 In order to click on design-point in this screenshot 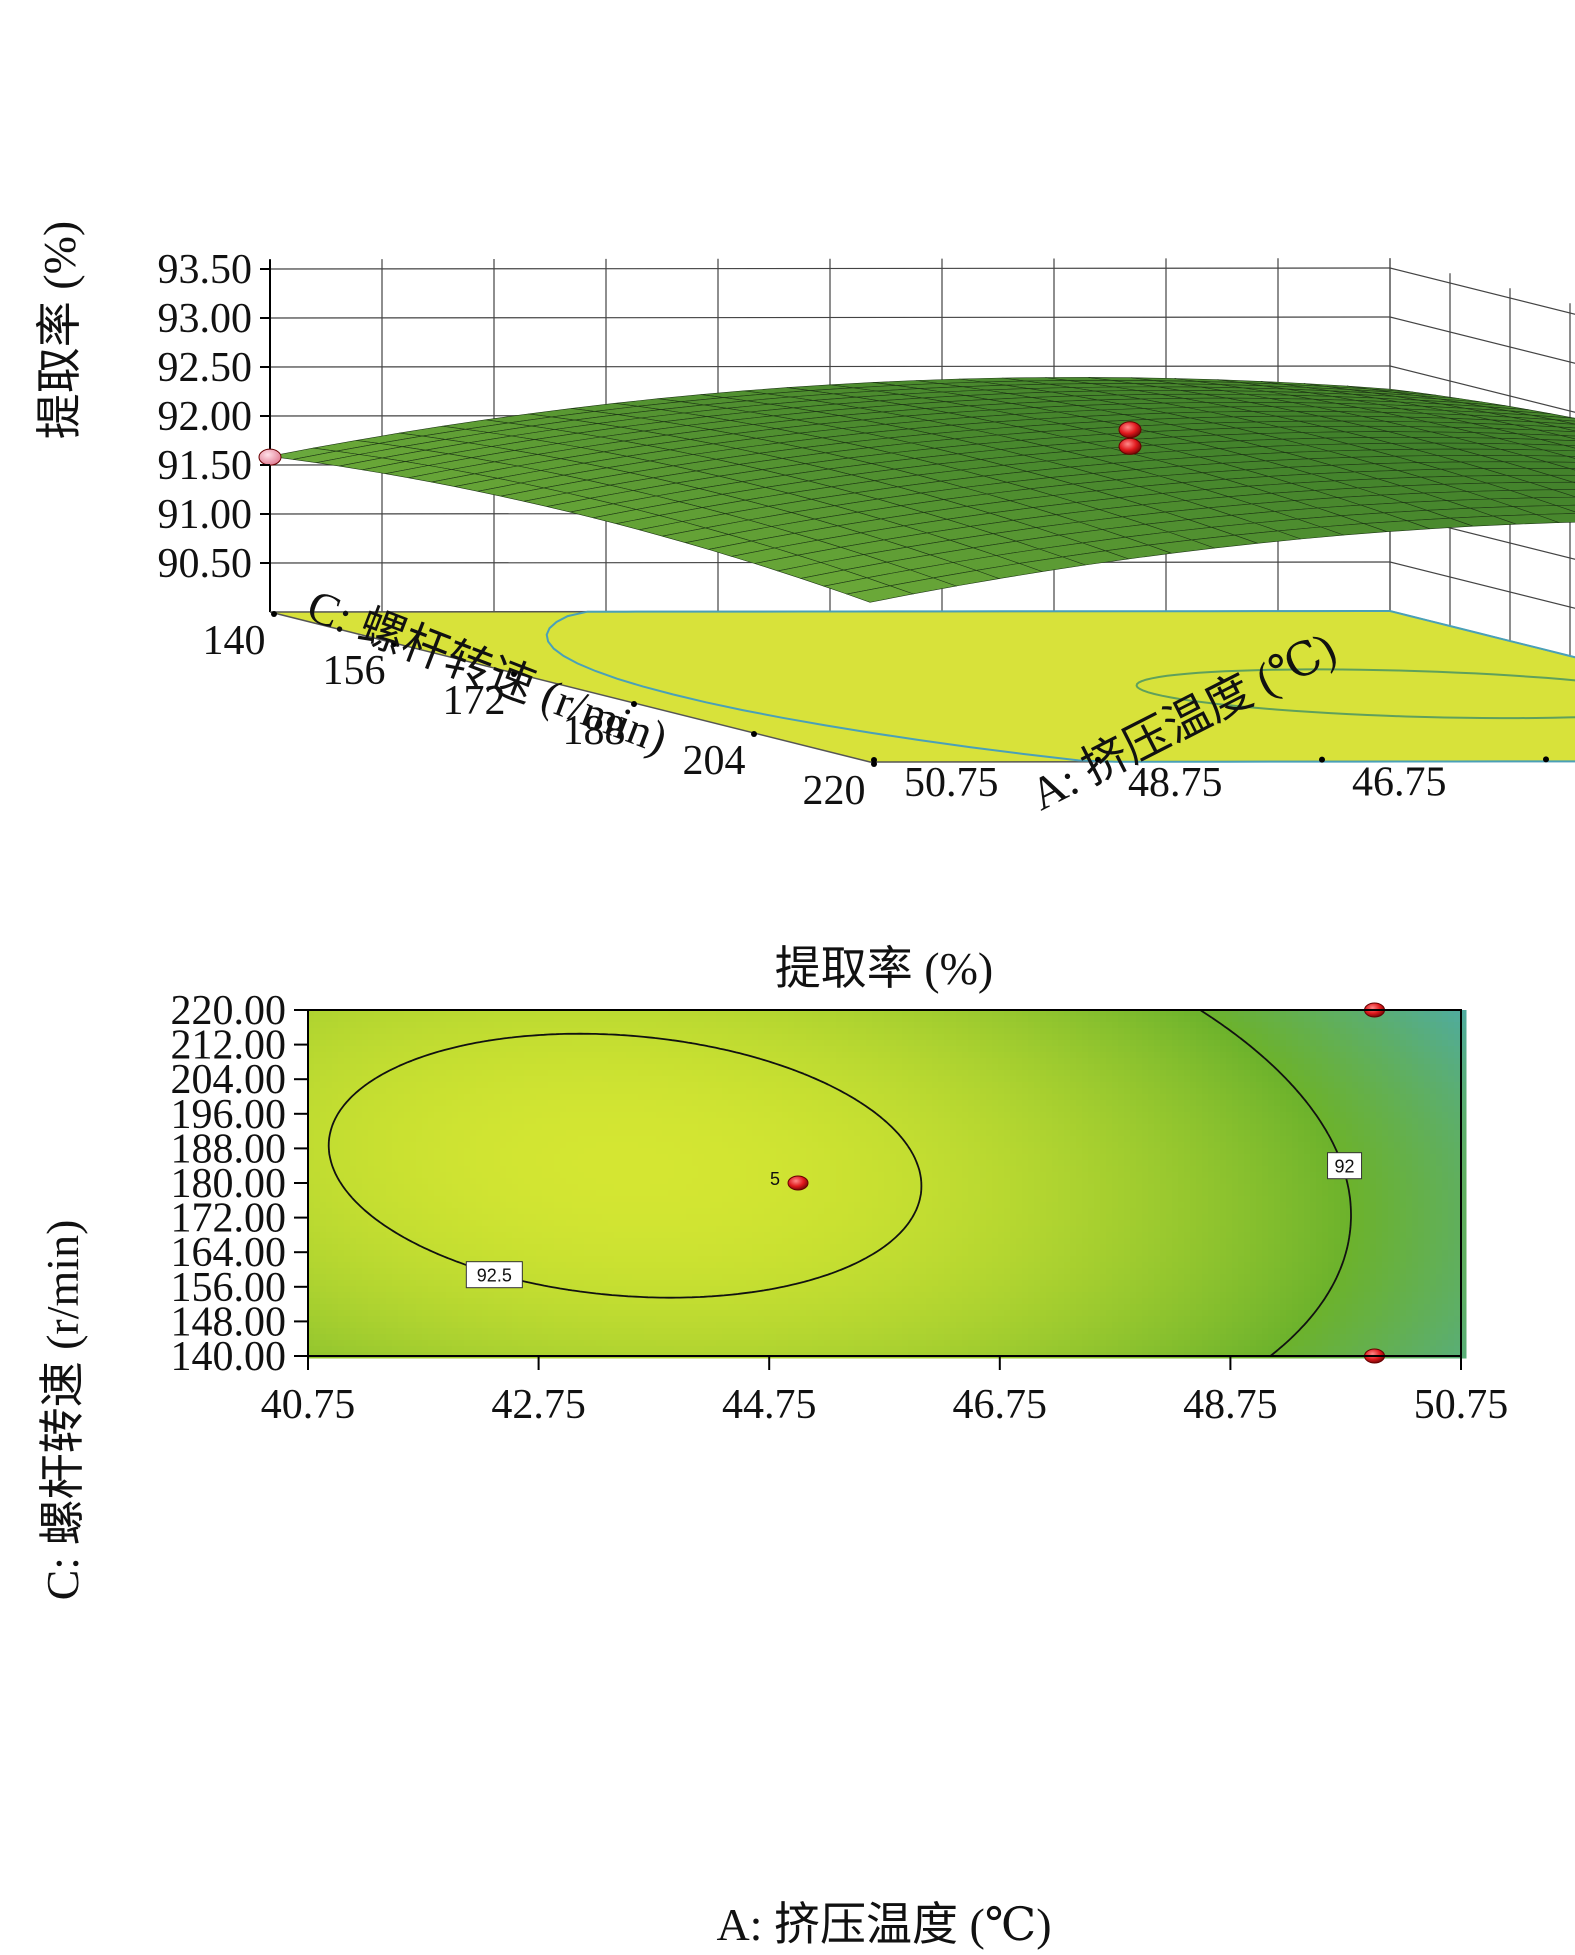, I will do `click(1130, 446)`.